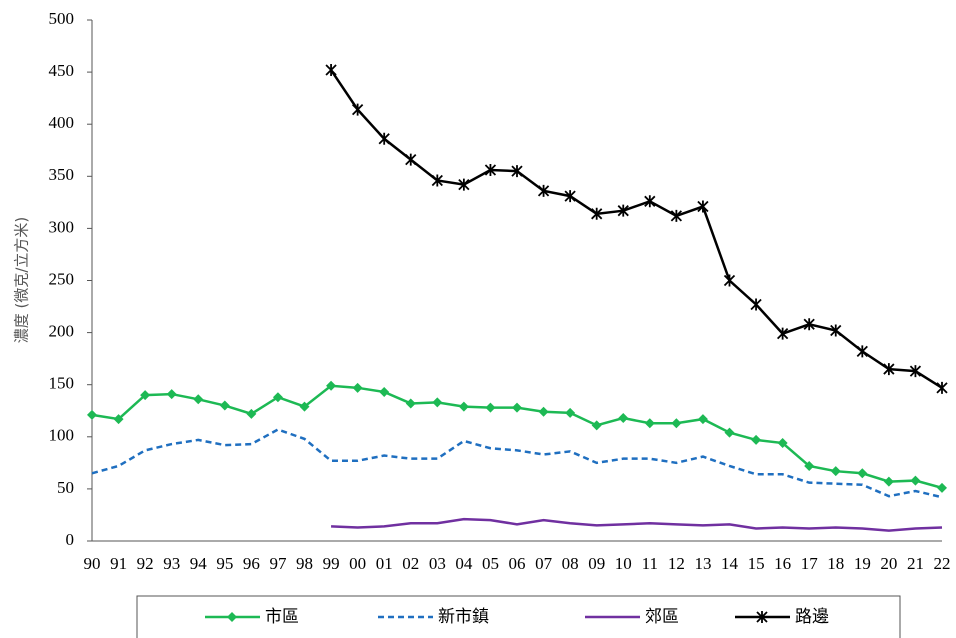 The image size is (956, 638). I want to click on x-tick-label: 91, so click(118, 563).